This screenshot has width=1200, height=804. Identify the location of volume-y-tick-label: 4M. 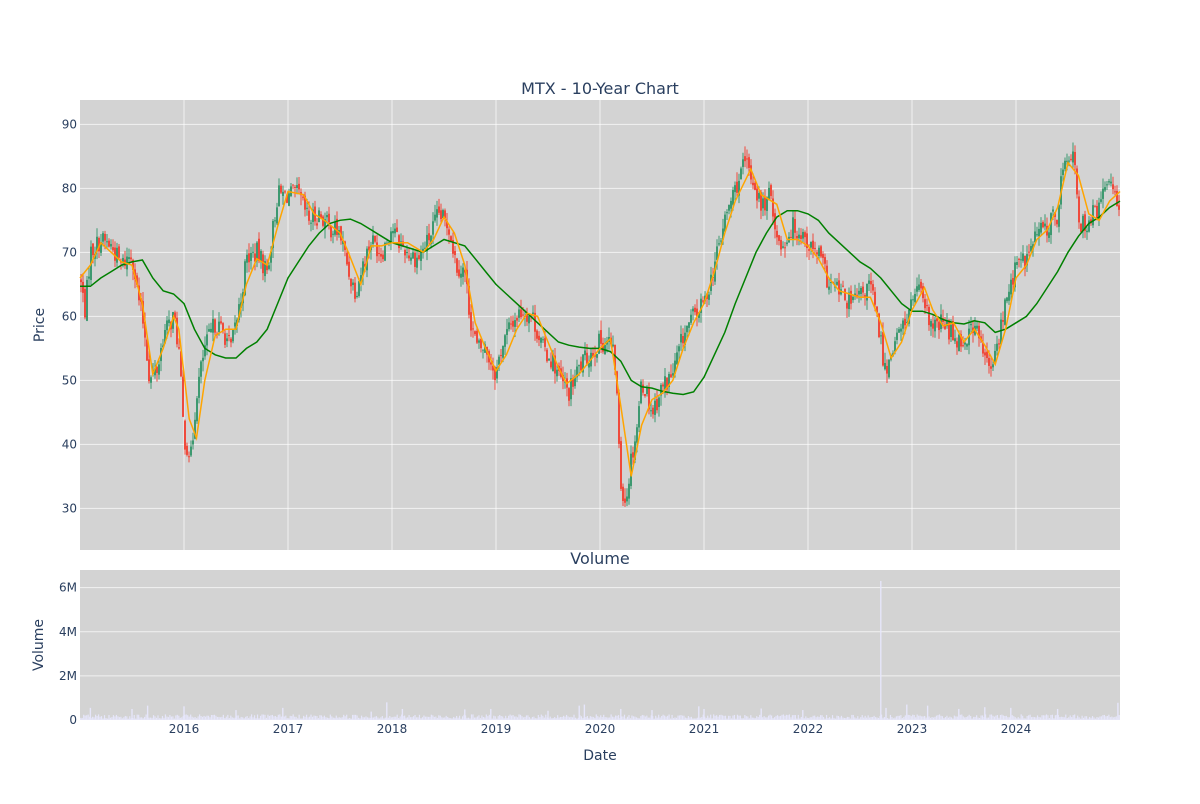
(68, 632).